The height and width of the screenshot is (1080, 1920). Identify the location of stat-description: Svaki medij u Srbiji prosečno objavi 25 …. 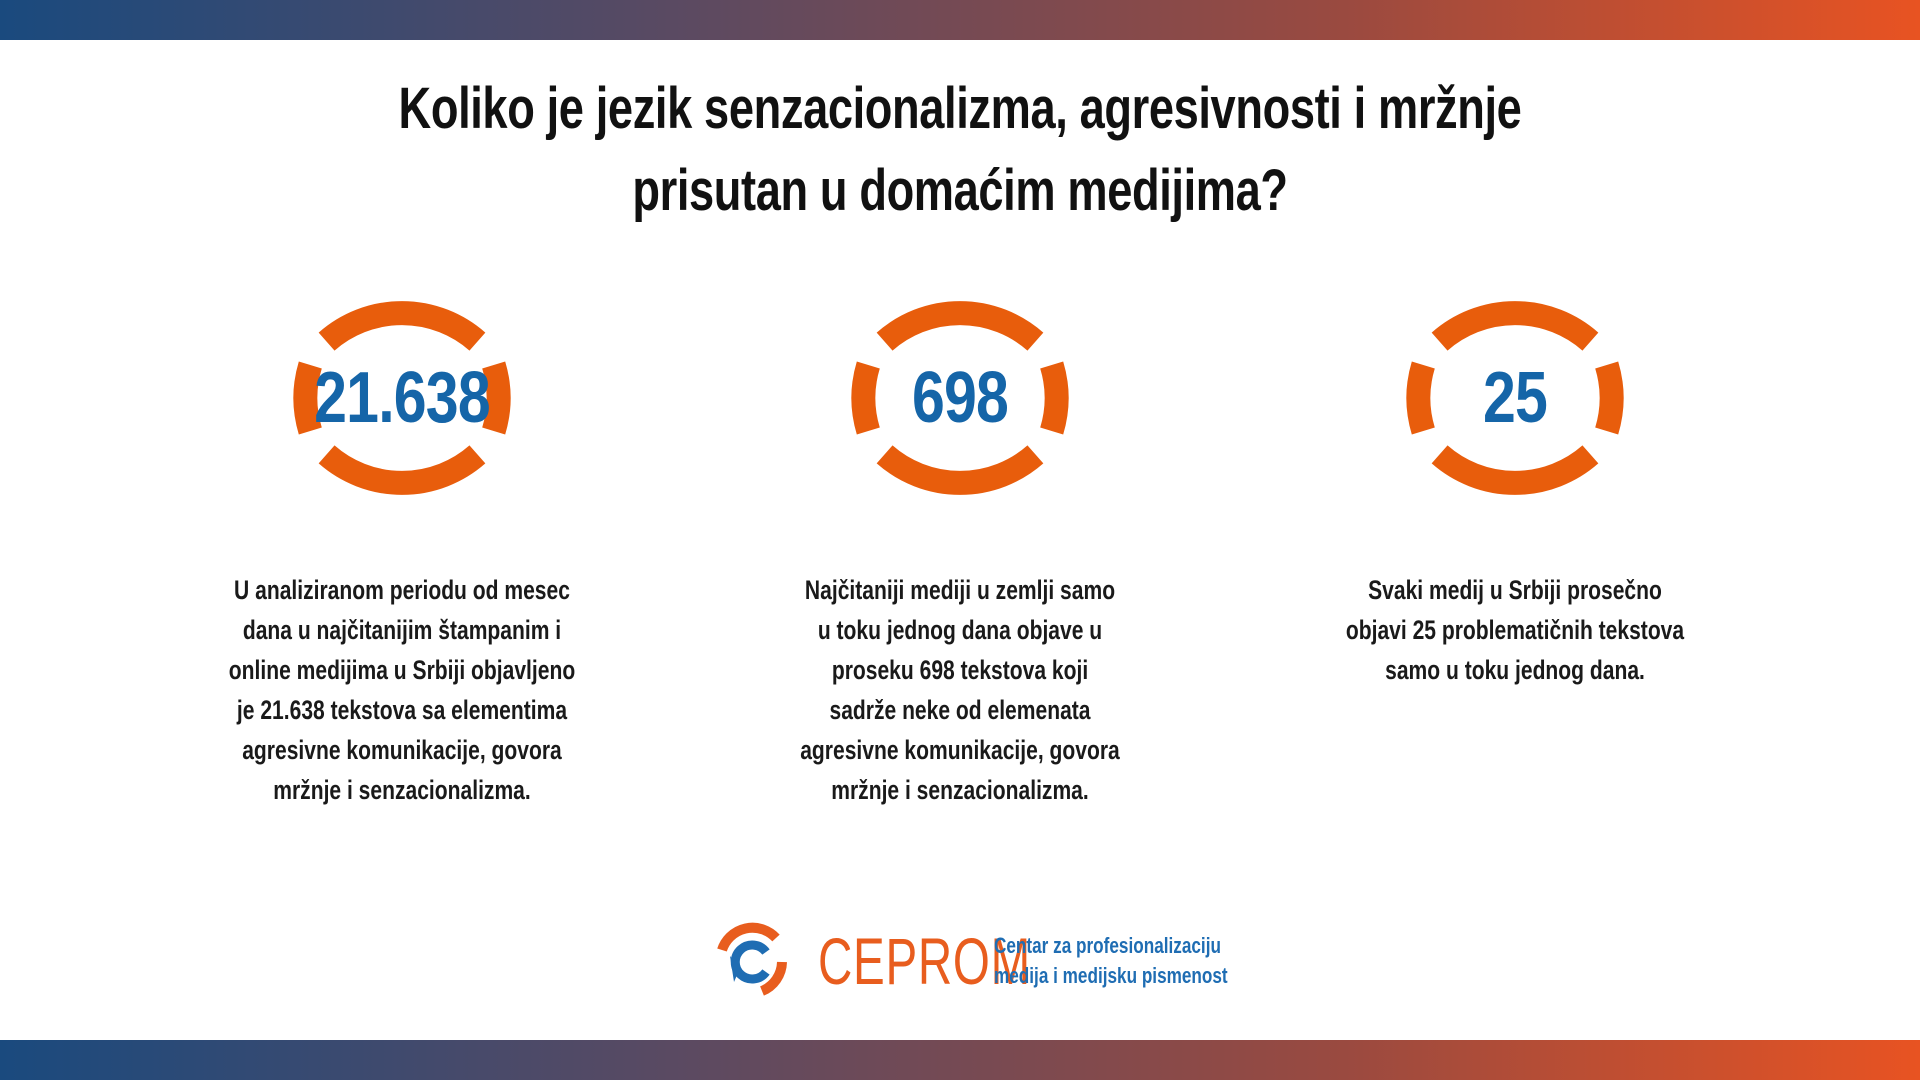
(1515, 630).